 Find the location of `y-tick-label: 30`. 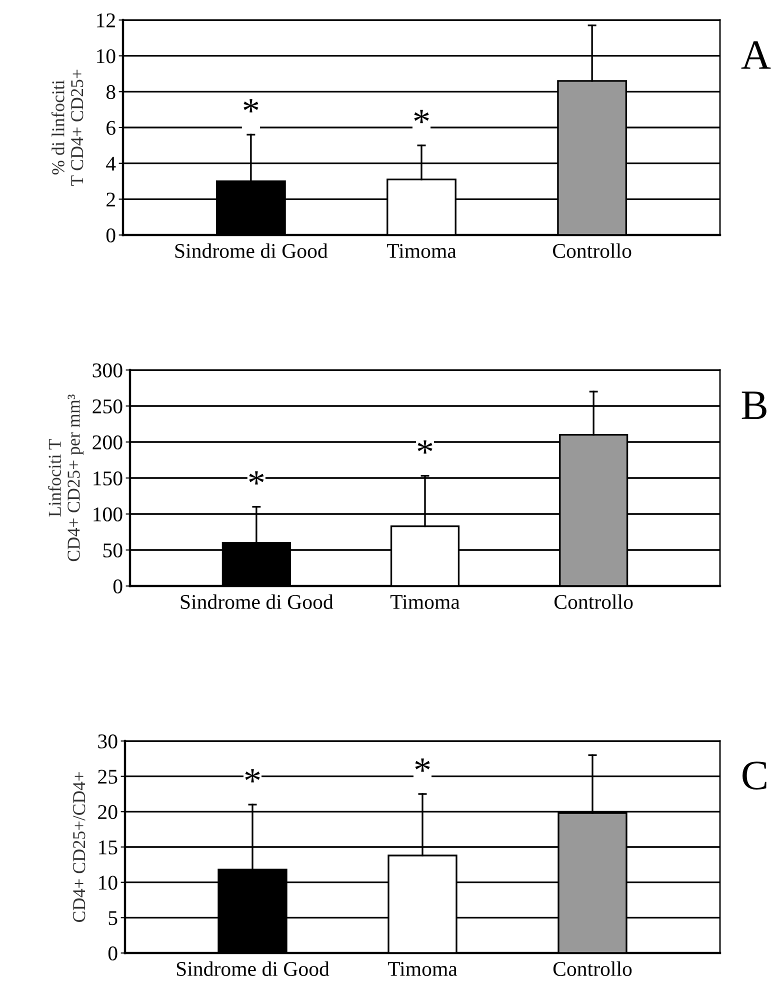

y-tick-label: 30 is located at coordinates (108, 741).